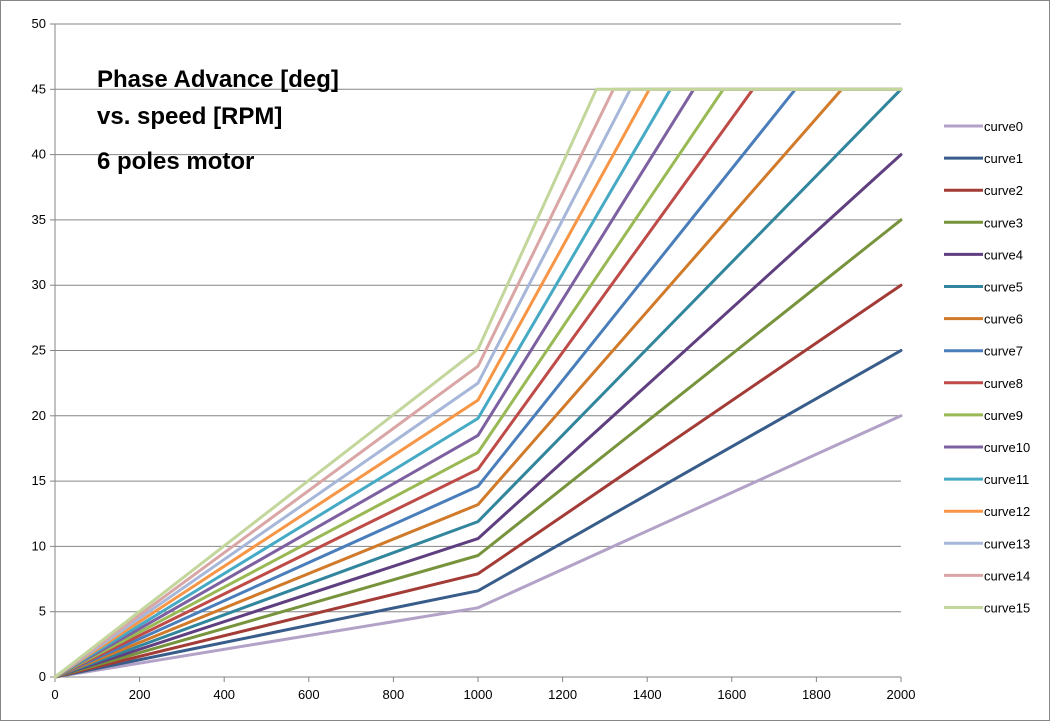  What do you see at coordinates (816, 694) in the screenshot?
I see `x-tick-label: 1800` at bounding box center [816, 694].